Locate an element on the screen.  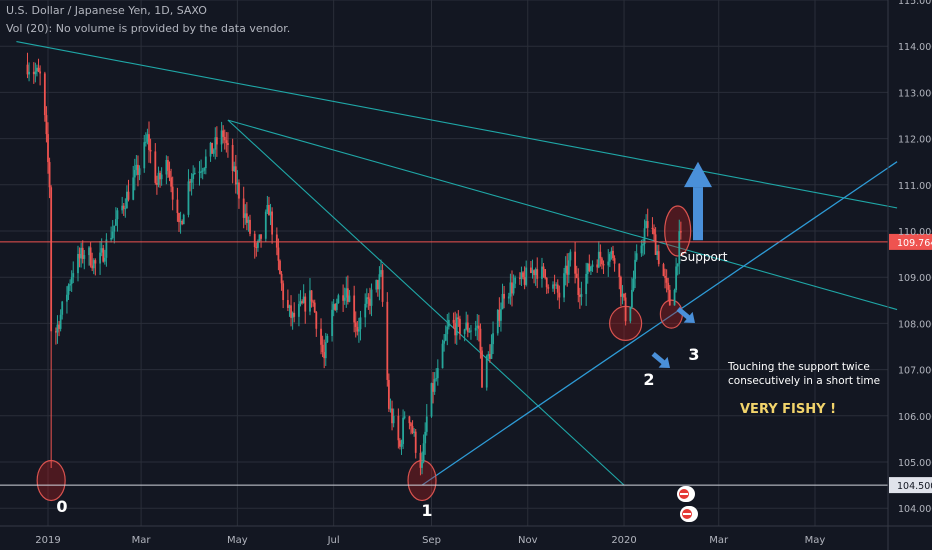
y-tick-label: 110.000 is located at coordinates (915, 232).